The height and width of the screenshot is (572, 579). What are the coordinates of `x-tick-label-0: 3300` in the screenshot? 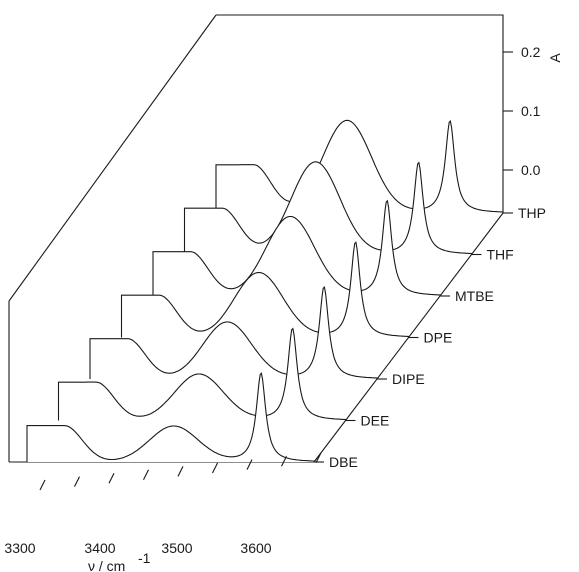 It's located at (19, 548).